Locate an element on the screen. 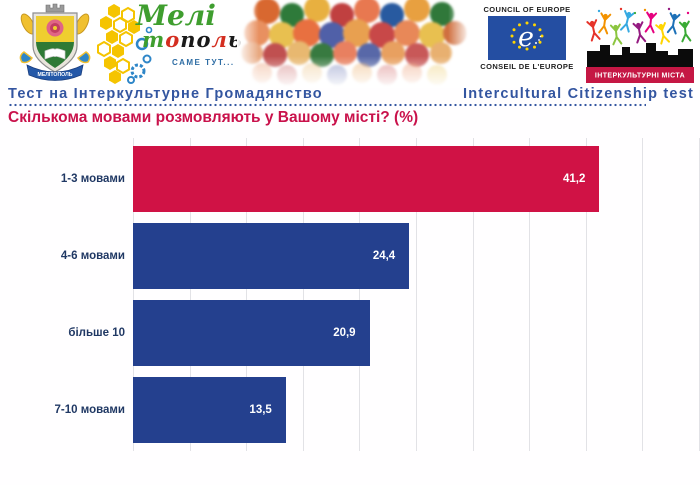 The width and height of the screenshot is (700, 485). coe-french-label: CONSEIL DE L'EUROPE is located at coordinates (527, 66).